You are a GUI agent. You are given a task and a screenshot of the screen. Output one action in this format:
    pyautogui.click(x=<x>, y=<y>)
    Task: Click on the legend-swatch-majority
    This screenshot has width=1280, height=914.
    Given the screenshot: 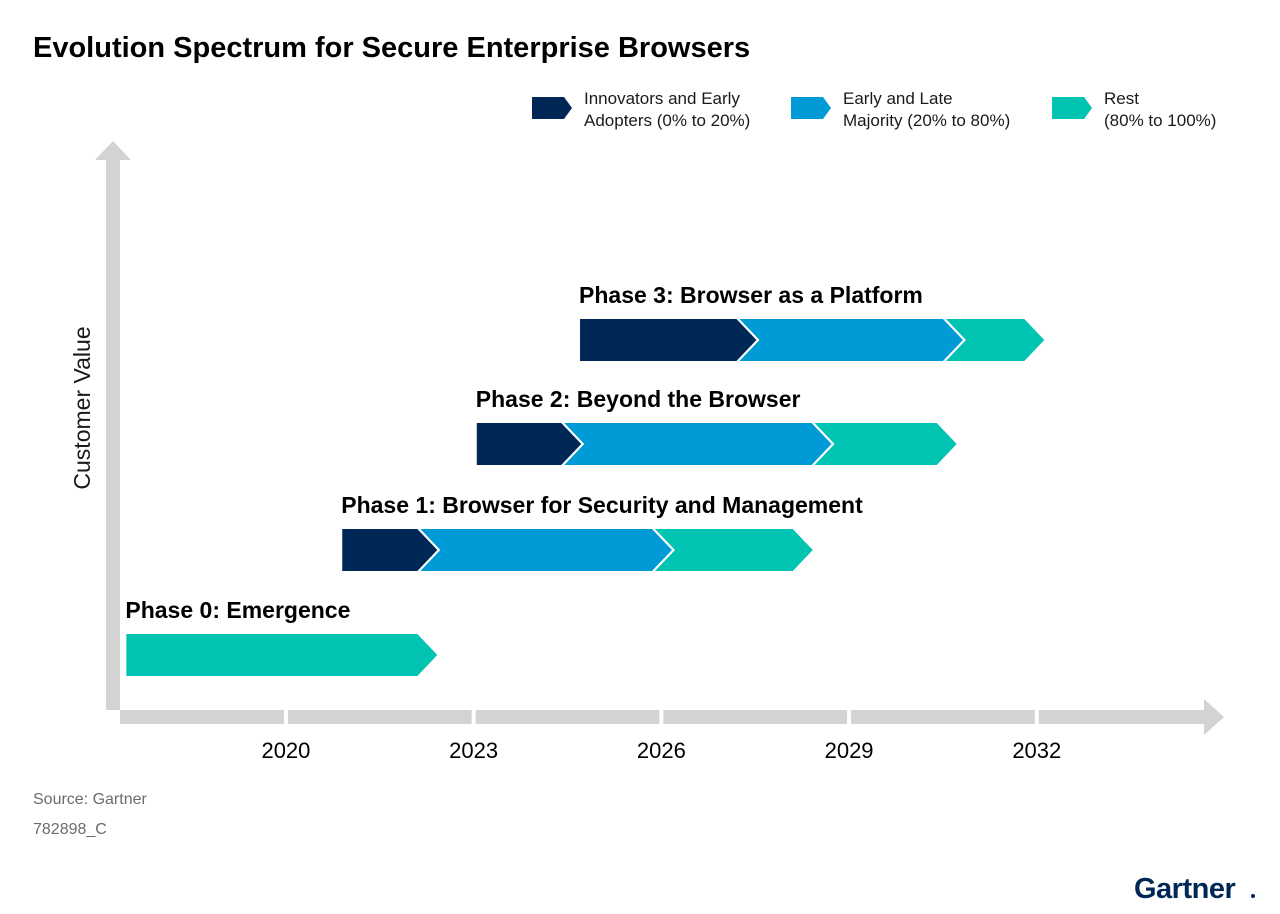 What is the action you would take?
    pyautogui.click(x=811, y=108)
    